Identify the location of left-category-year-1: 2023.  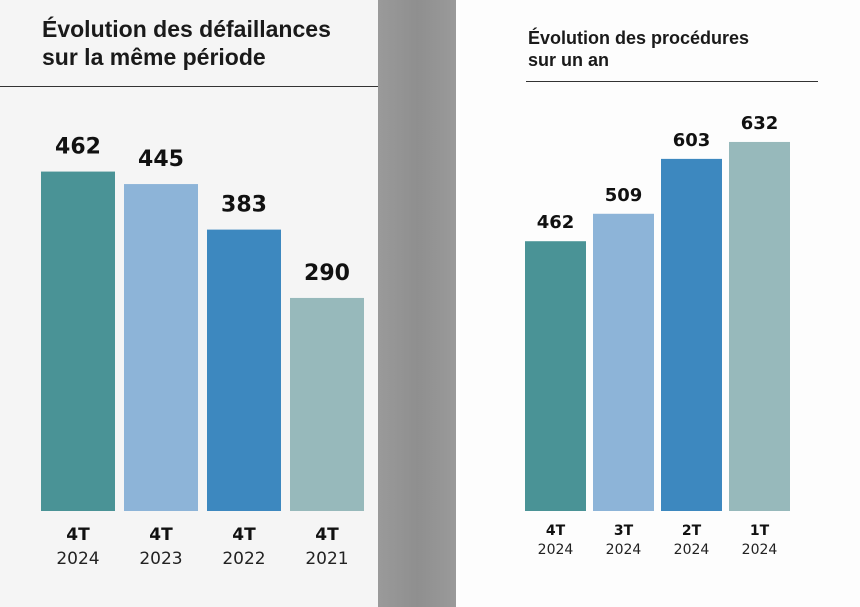
(160, 559).